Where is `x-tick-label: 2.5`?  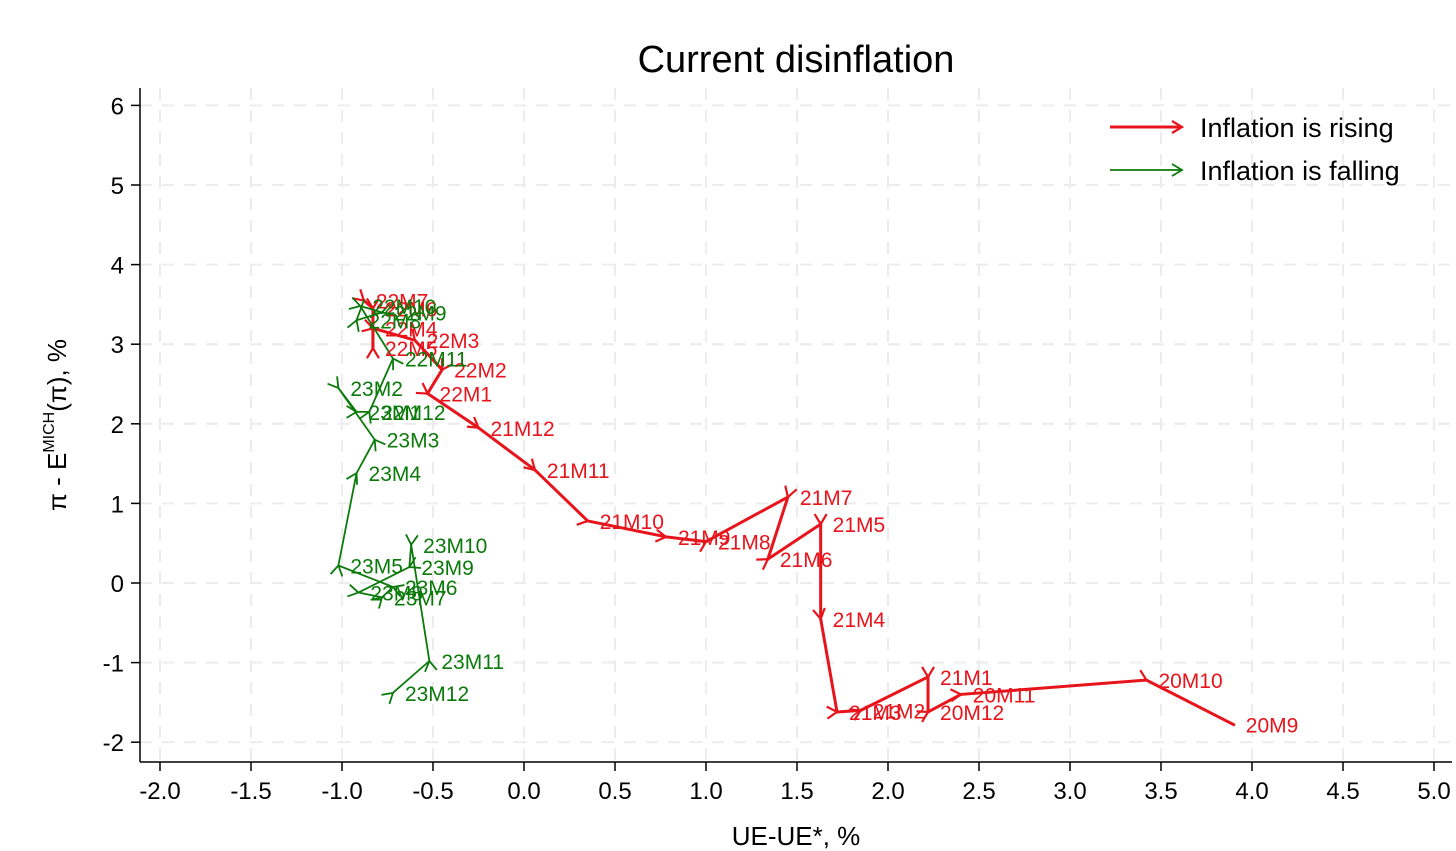
x-tick-label: 2.5 is located at coordinates (978, 791).